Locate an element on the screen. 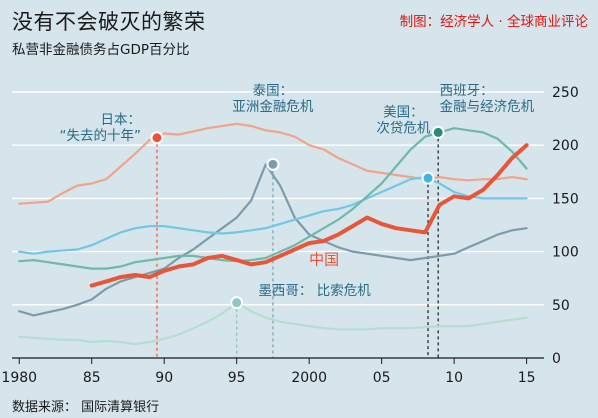 Image resolution: width=598 pixels, height=418 pixels. annotation-label: 泰国： is located at coordinates (273, 91).